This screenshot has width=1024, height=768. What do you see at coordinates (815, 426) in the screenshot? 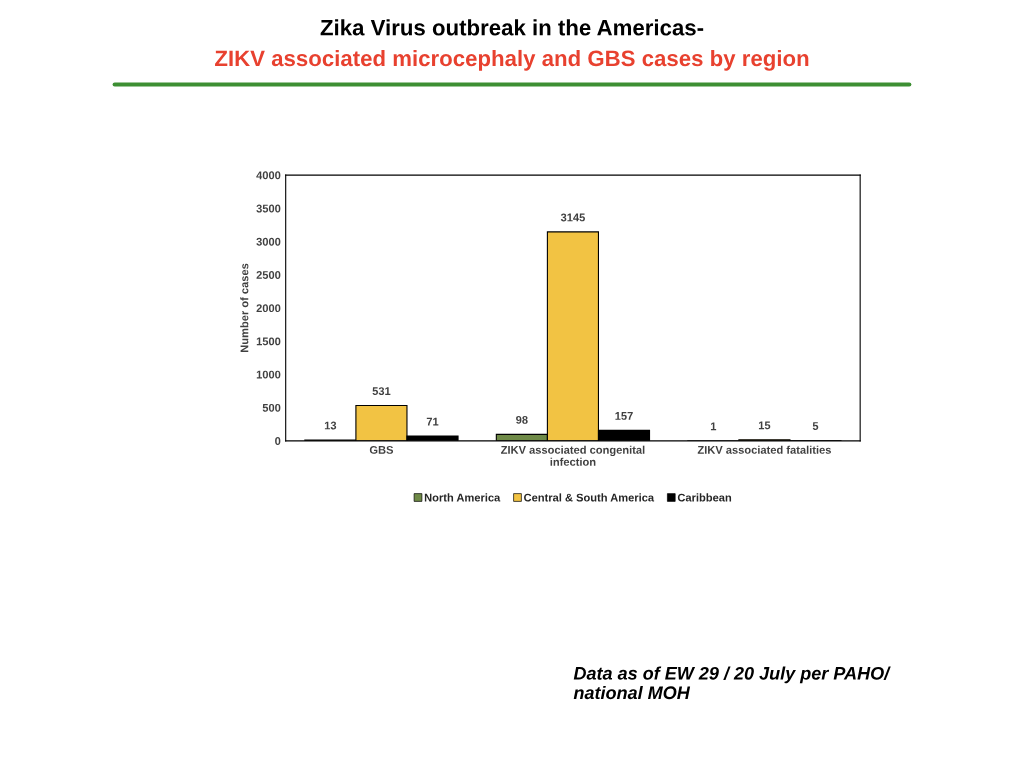
I see `data-label: 5` at bounding box center [815, 426].